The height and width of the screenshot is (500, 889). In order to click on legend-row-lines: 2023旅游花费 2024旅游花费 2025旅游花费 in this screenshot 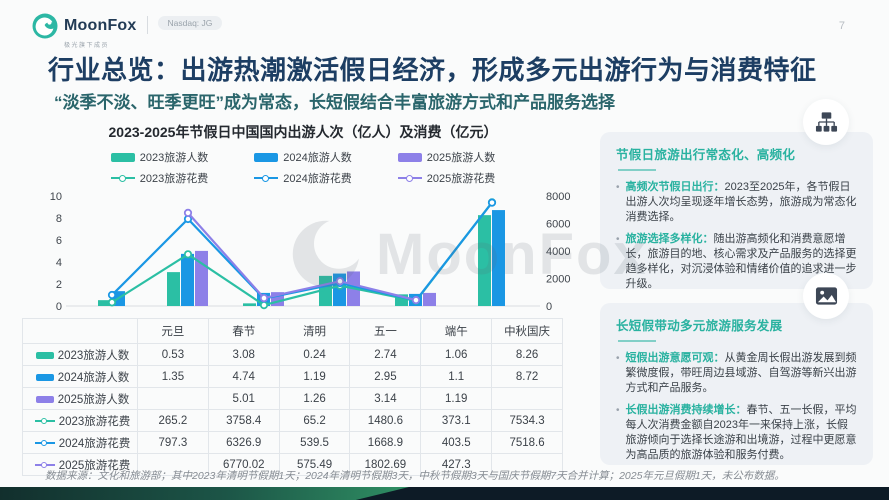, I will do `click(302, 178)`.